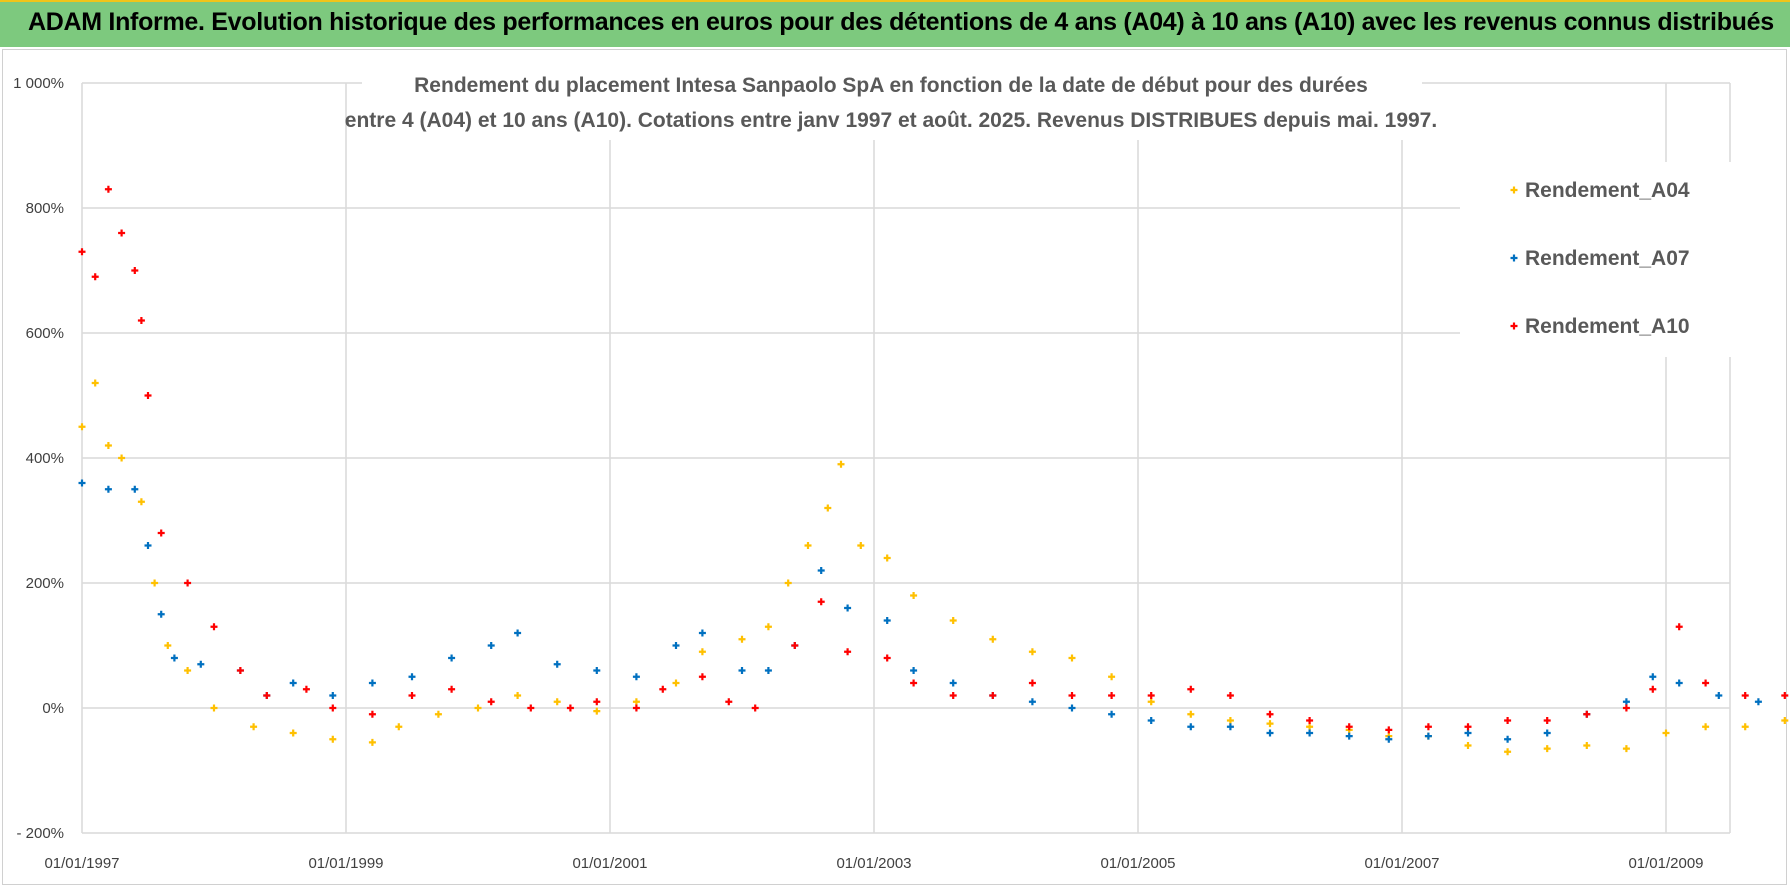  I want to click on x-tick-label: 01/01/2003, so click(873, 863).